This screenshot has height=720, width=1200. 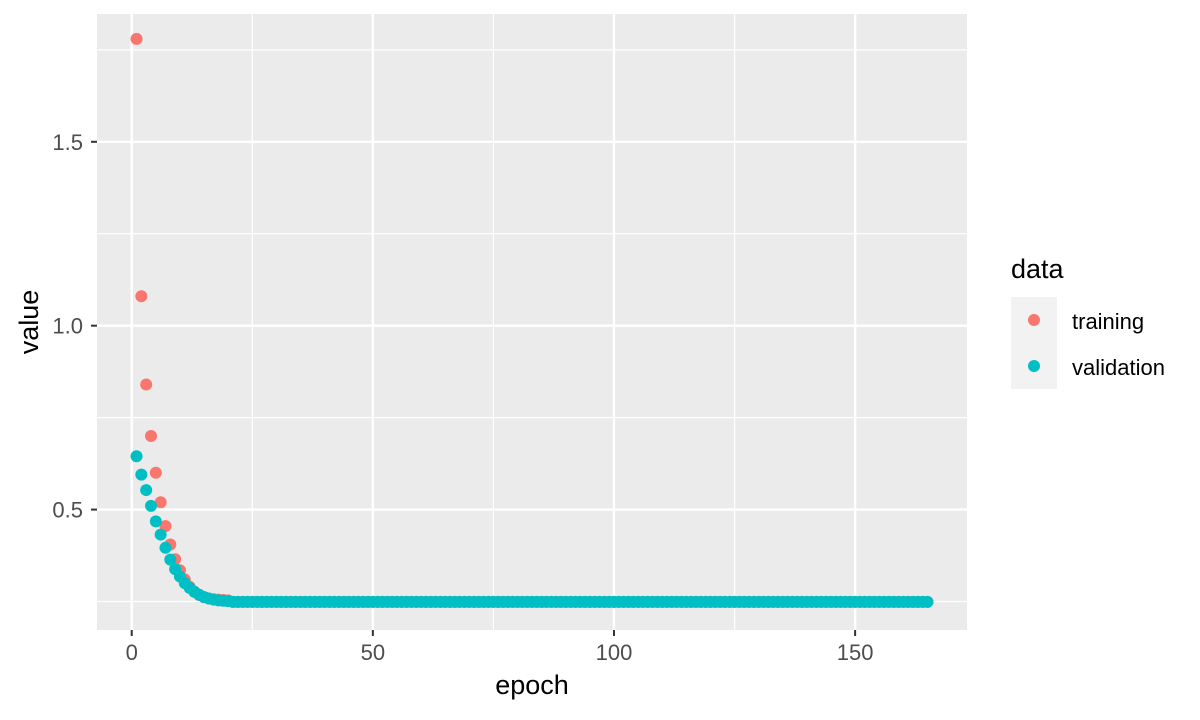 What do you see at coordinates (855, 652) in the screenshot?
I see `x-tick-label-3: 150` at bounding box center [855, 652].